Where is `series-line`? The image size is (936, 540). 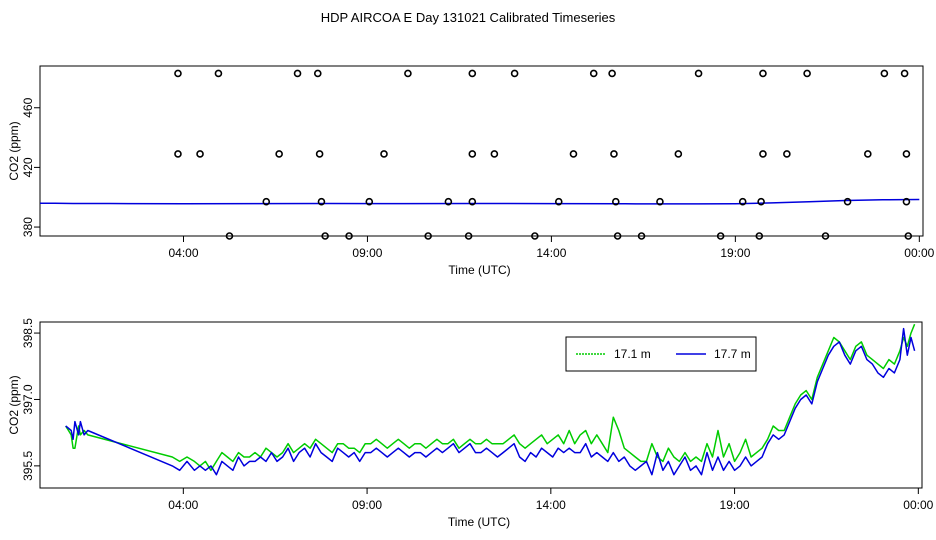 series-line is located at coordinates (480, 201).